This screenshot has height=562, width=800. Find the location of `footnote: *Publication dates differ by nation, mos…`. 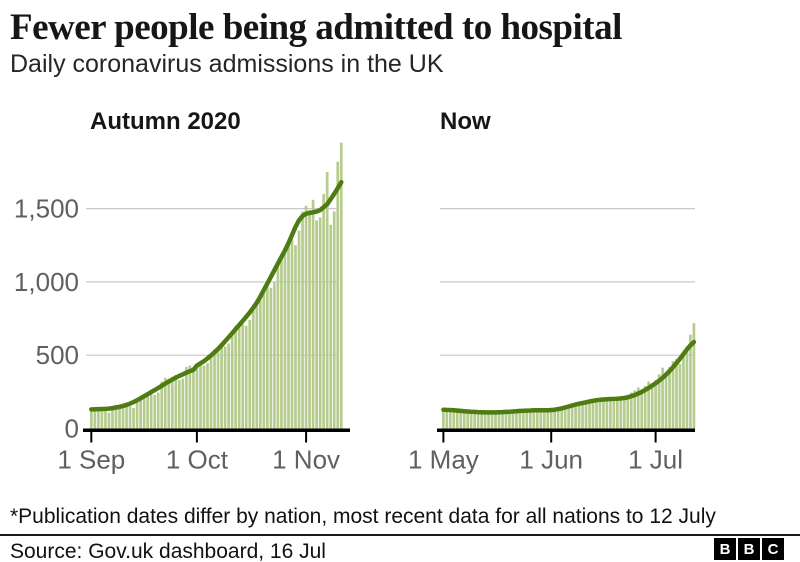

footnote: *Publication dates differ by nation, mos… is located at coordinates (363, 516).